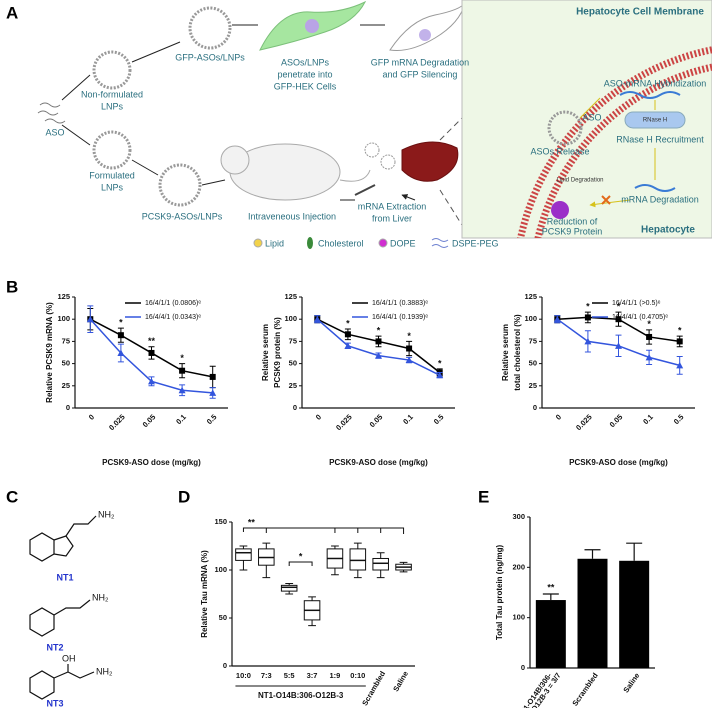 The width and height of the screenshot is (712, 708). I want to click on label: LNPs, so click(112, 106).